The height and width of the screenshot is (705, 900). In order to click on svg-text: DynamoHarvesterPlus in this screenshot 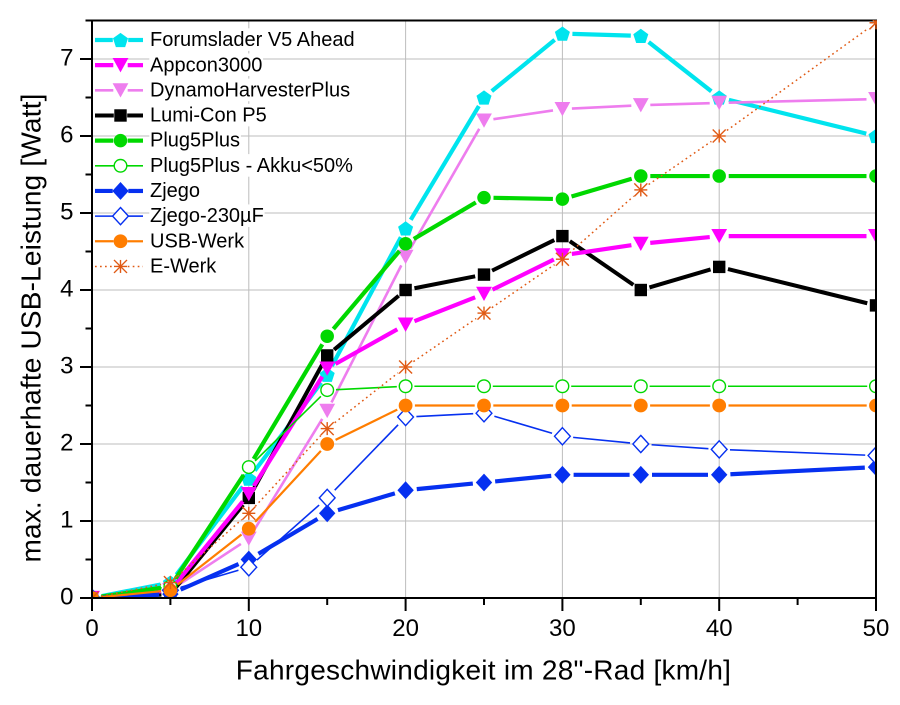, I will do `click(250, 90)`.